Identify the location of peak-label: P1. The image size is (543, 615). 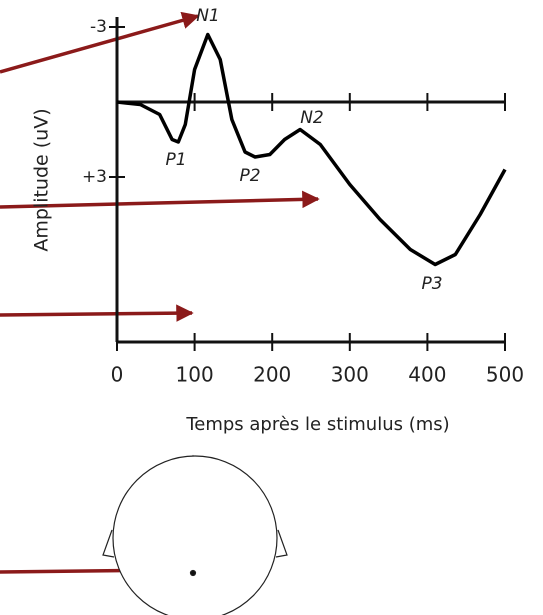
(175, 160).